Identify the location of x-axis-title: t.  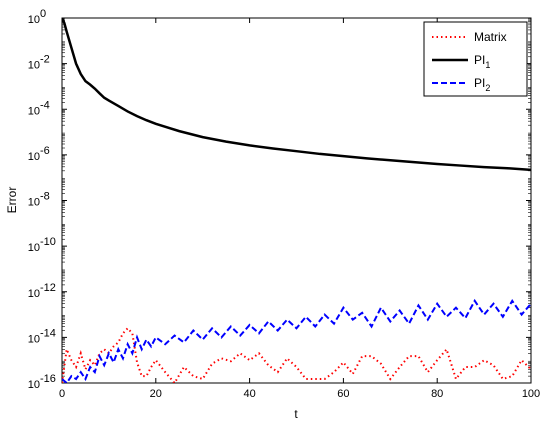
(296, 414).